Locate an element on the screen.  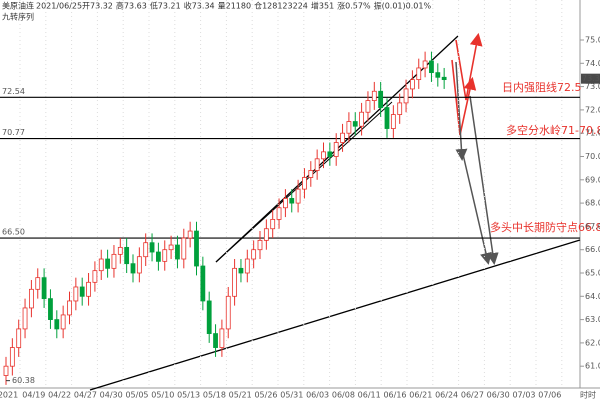
x-tick-label: 06/24 is located at coordinates (446, 395).